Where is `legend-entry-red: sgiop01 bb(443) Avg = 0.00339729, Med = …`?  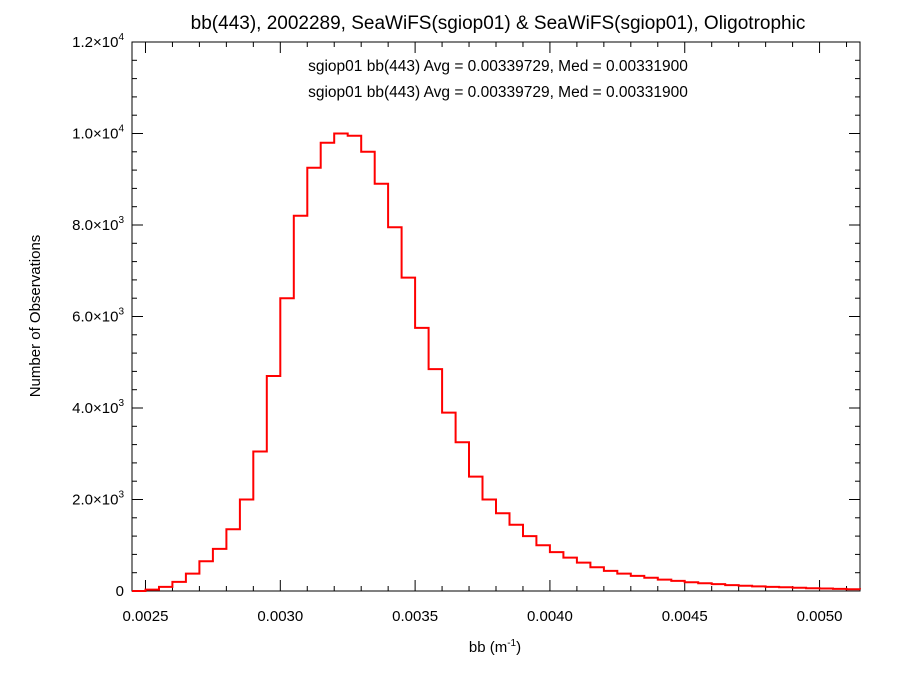
legend-entry-red: sgiop01 bb(443) Avg = 0.00339729, Med = … is located at coordinates (498, 92).